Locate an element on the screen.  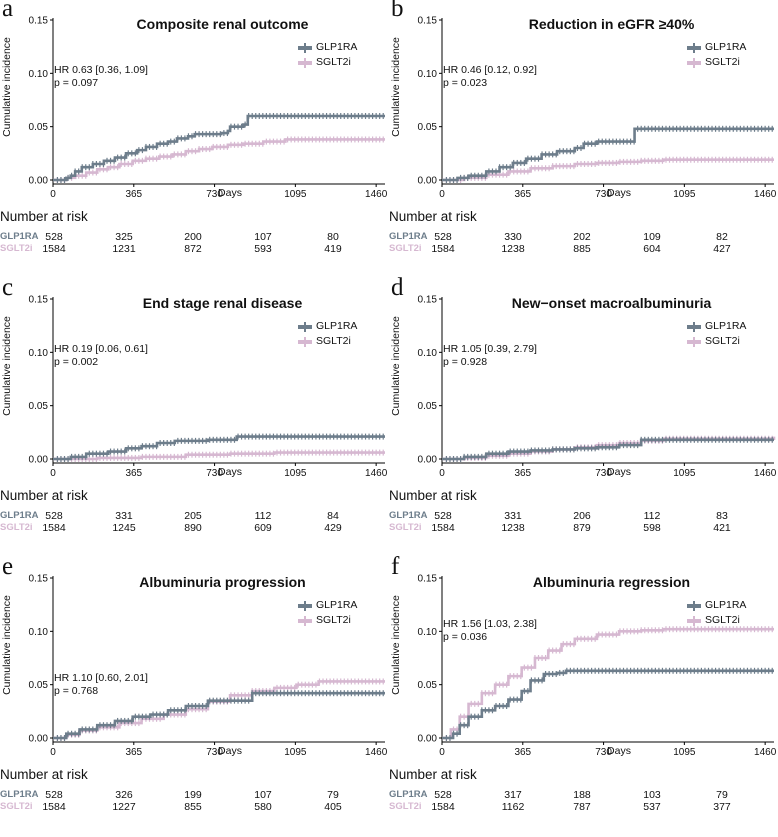
risk-value: 202 is located at coordinates (582, 237).